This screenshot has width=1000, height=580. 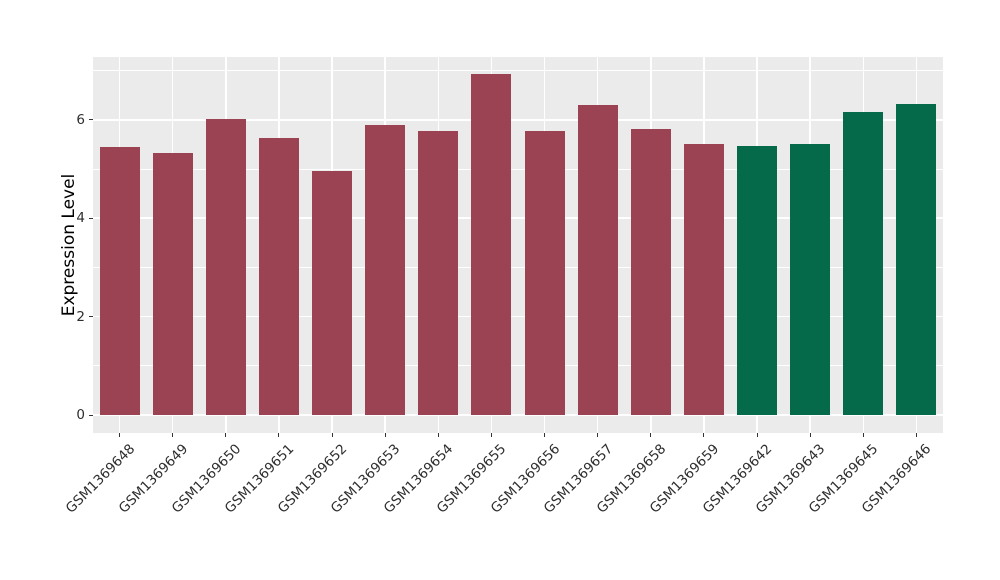 I want to click on bar-GSM1369648, so click(x=119, y=280).